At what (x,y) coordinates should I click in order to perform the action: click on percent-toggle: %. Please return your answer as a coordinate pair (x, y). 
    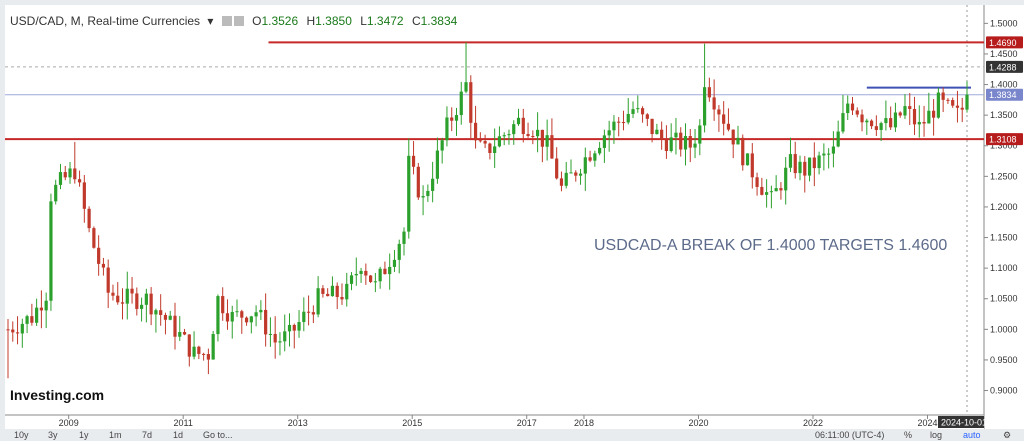
    Looking at the image, I should click on (908, 435).